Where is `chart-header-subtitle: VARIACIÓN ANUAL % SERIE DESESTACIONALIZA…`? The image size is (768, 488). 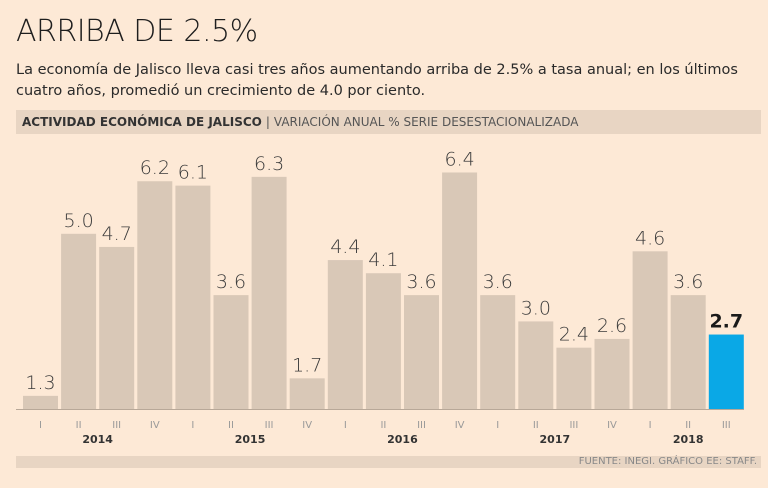 chart-header-subtitle: VARIACIÓN ANUAL % SERIE DESESTACIONALIZA… is located at coordinates (426, 122).